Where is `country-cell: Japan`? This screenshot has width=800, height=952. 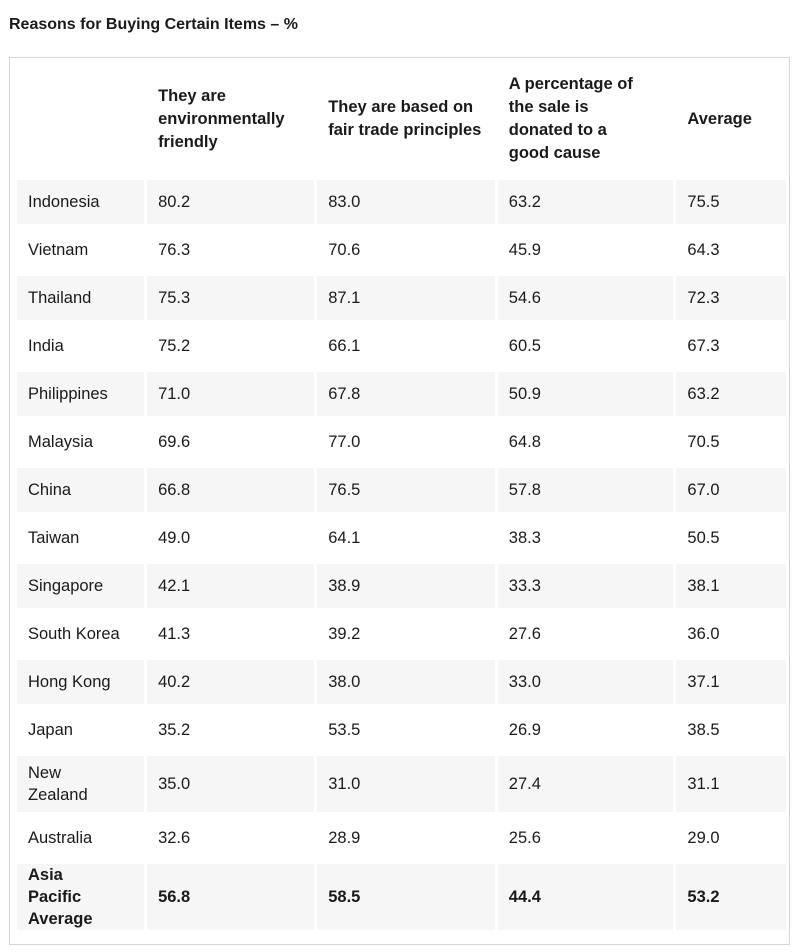 country-cell: Japan is located at coordinates (81, 730).